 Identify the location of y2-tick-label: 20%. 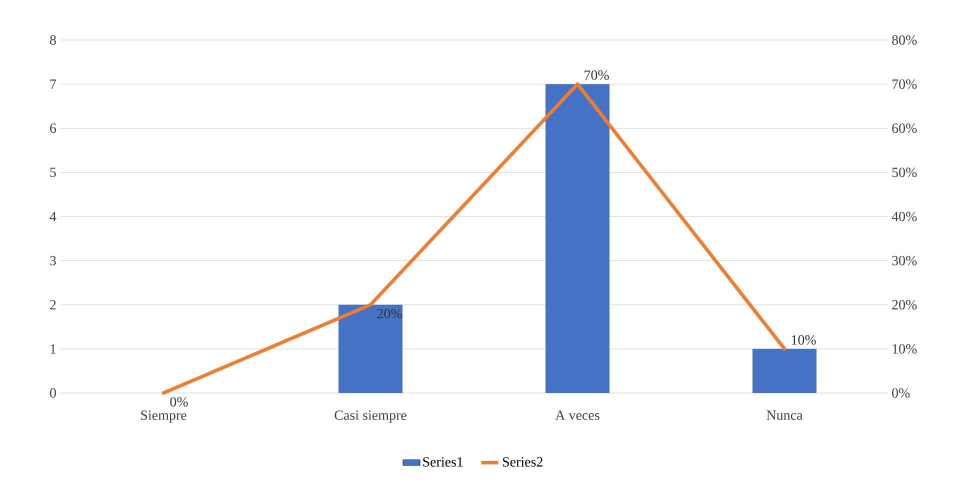
(904, 305).